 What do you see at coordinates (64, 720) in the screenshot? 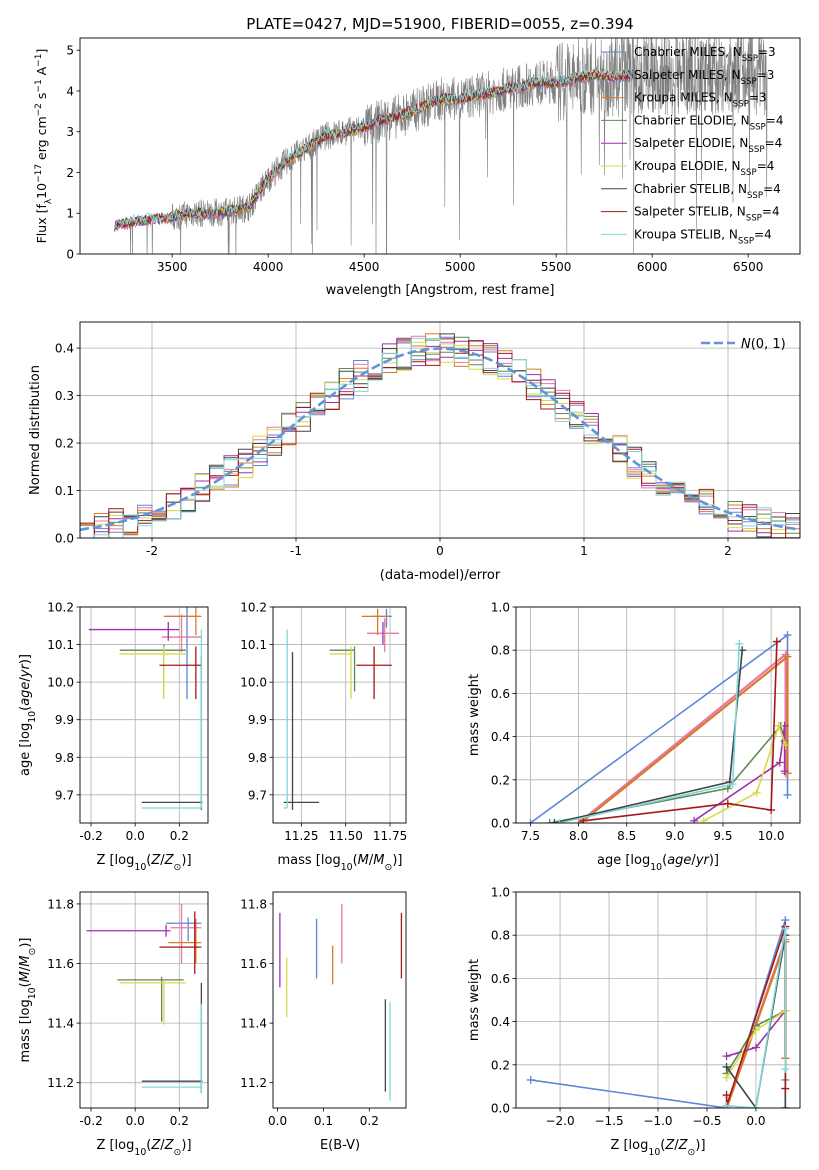
I see `y-tick-label: 9.9` at bounding box center [64, 720].